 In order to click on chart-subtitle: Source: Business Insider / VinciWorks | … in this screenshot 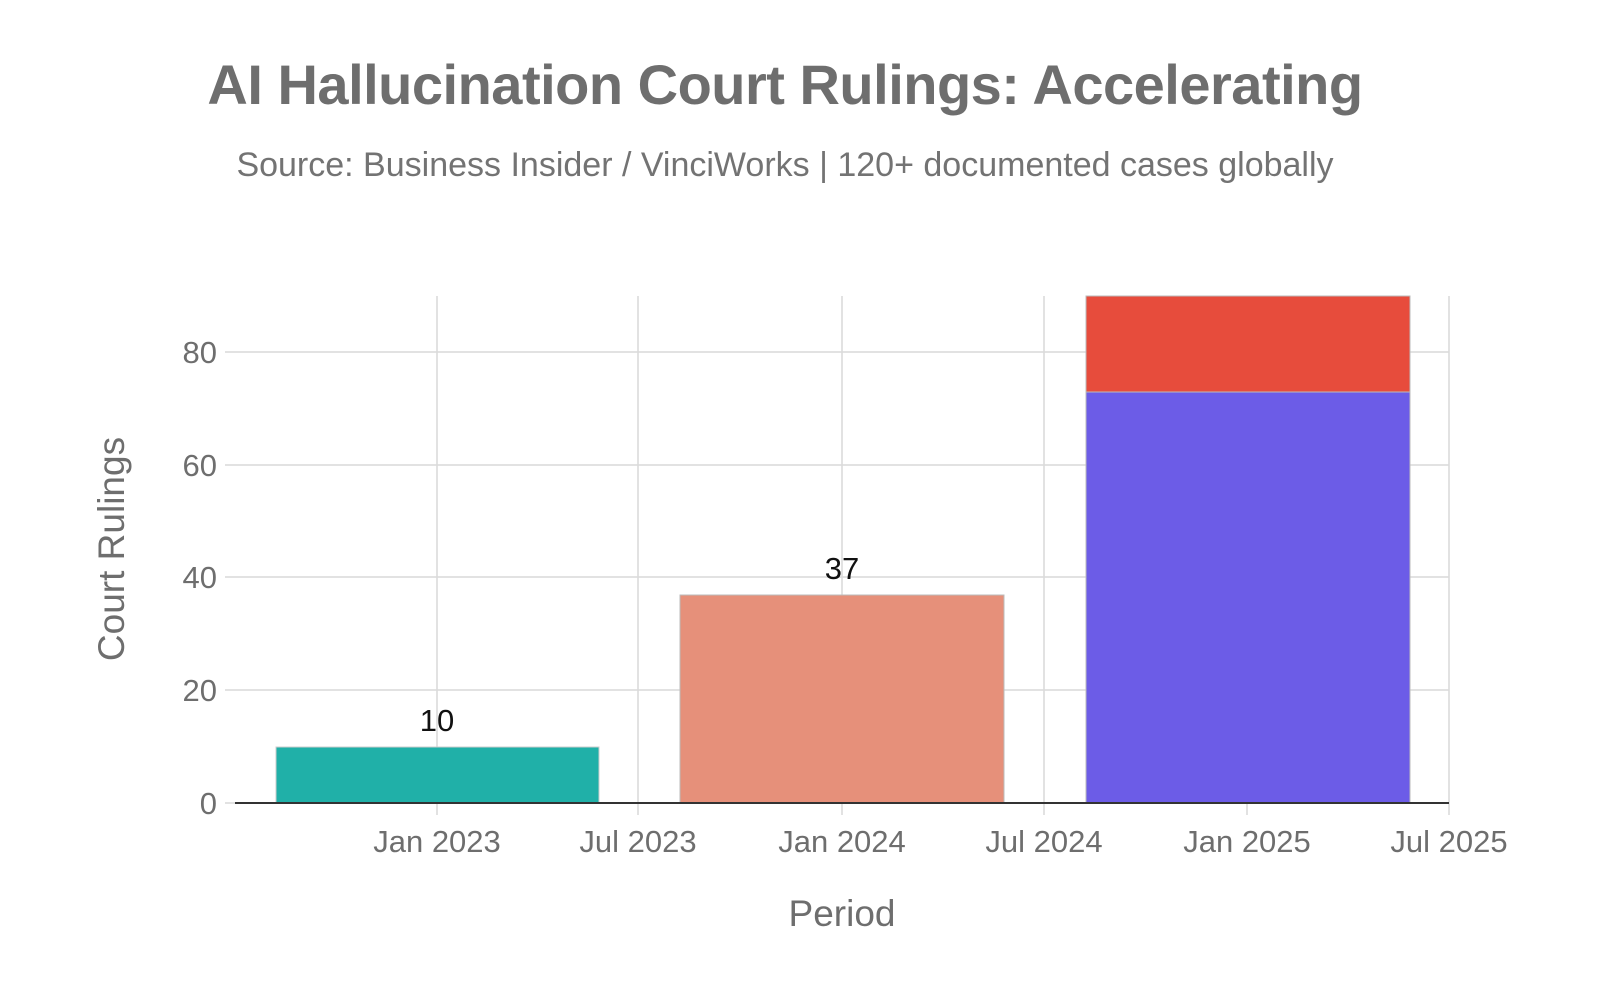, I will do `click(785, 165)`.